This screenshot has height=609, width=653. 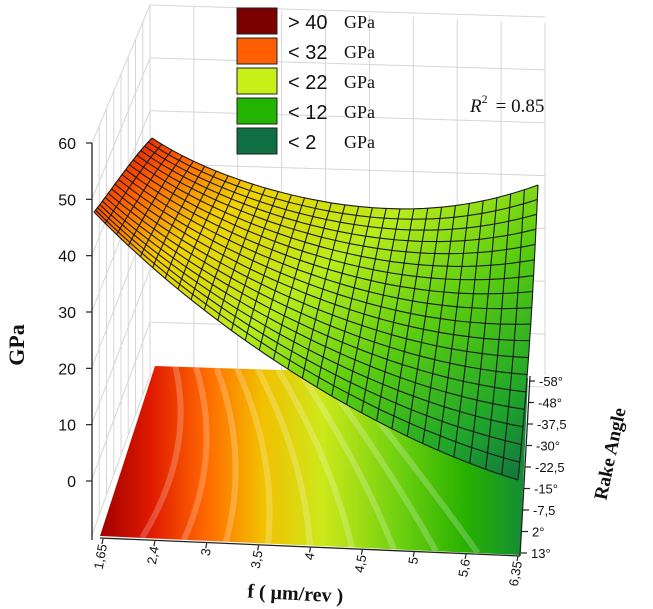 What do you see at coordinates (548, 446) in the screenshot?
I see `y-tick-label: -30°` at bounding box center [548, 446].